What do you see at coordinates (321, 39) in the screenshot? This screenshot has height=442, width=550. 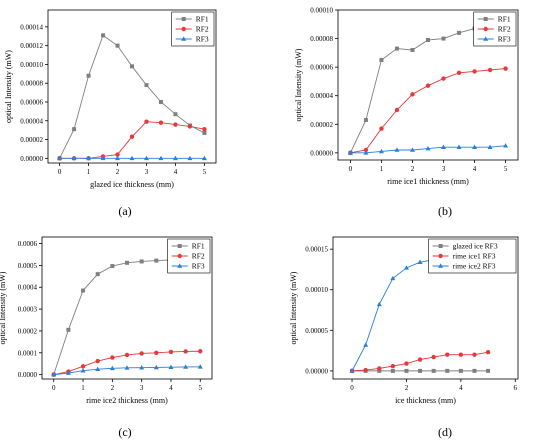 I see `y-tick-label: 0.00008` at bounding box center [321, 39].